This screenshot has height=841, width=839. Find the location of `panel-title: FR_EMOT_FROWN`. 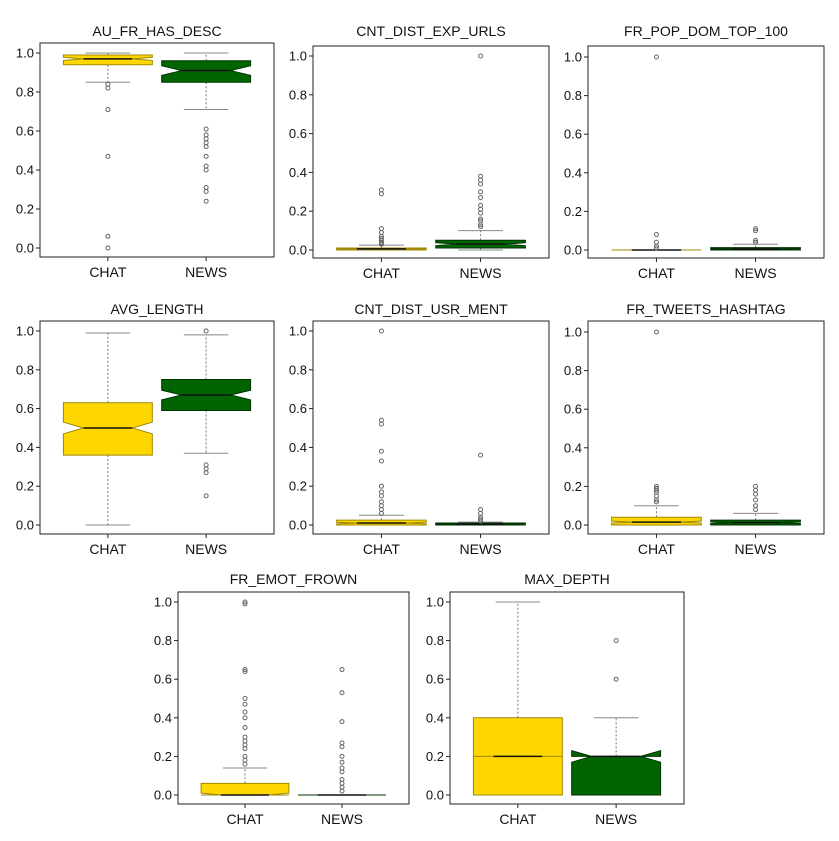

panel-title: FR_EMOT_FROWN is located at coordinates (294, 579).